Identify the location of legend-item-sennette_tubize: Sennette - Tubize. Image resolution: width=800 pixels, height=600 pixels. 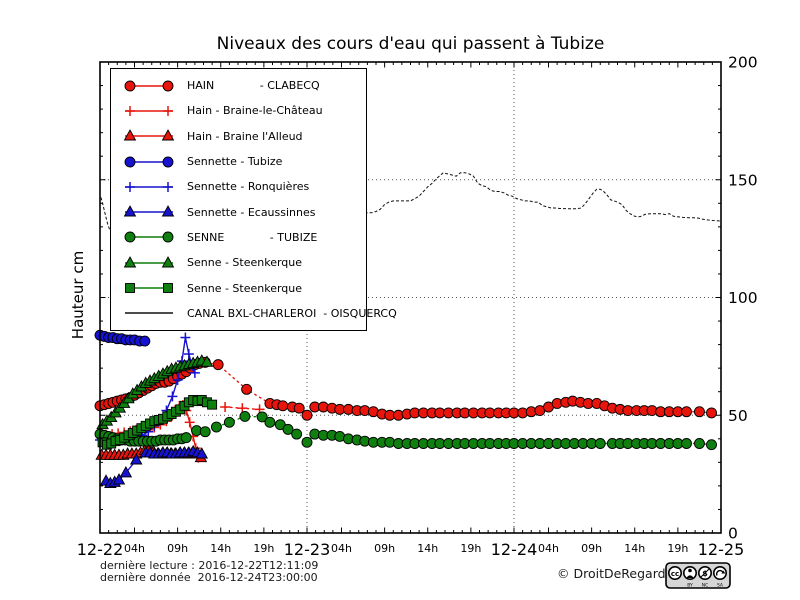
(238, 162).